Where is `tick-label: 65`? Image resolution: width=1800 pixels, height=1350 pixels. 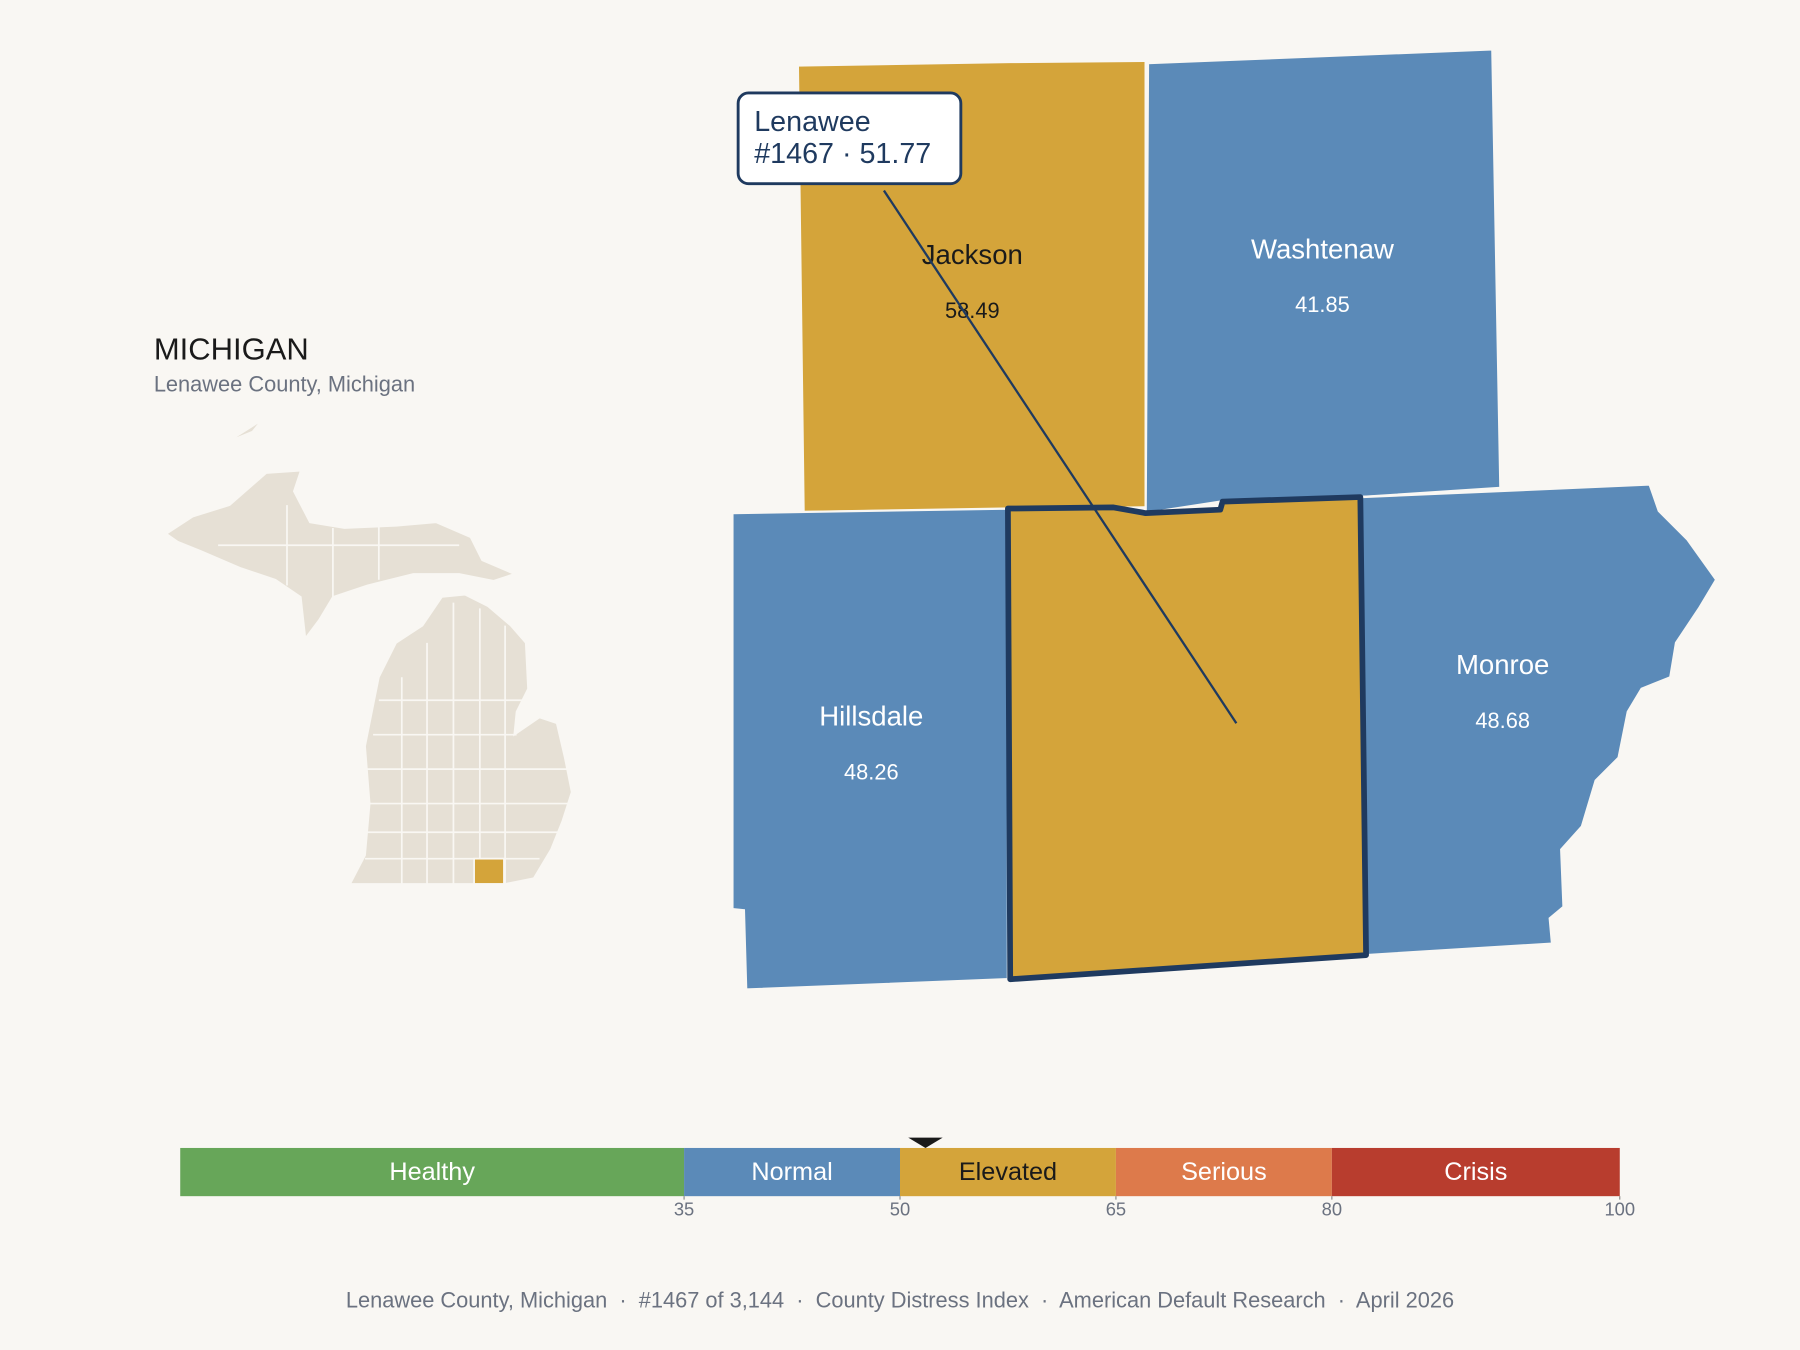 tick-label: 65 is located at coordinates (1116, 1209).